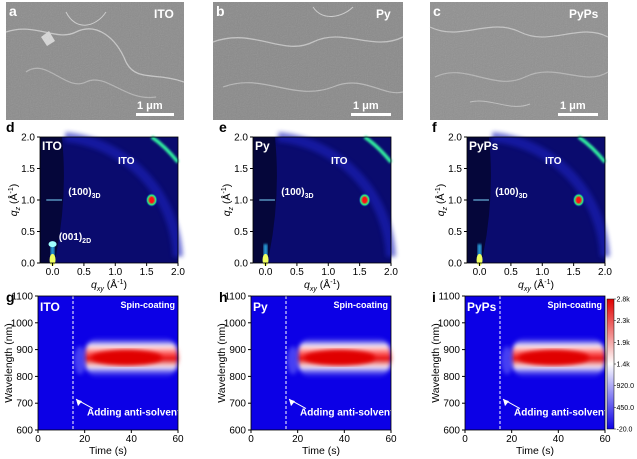 The image size is (637, 459). Describe the element at coordinates (371, 114) in the screenshot. I see `scale-bar` at that location.